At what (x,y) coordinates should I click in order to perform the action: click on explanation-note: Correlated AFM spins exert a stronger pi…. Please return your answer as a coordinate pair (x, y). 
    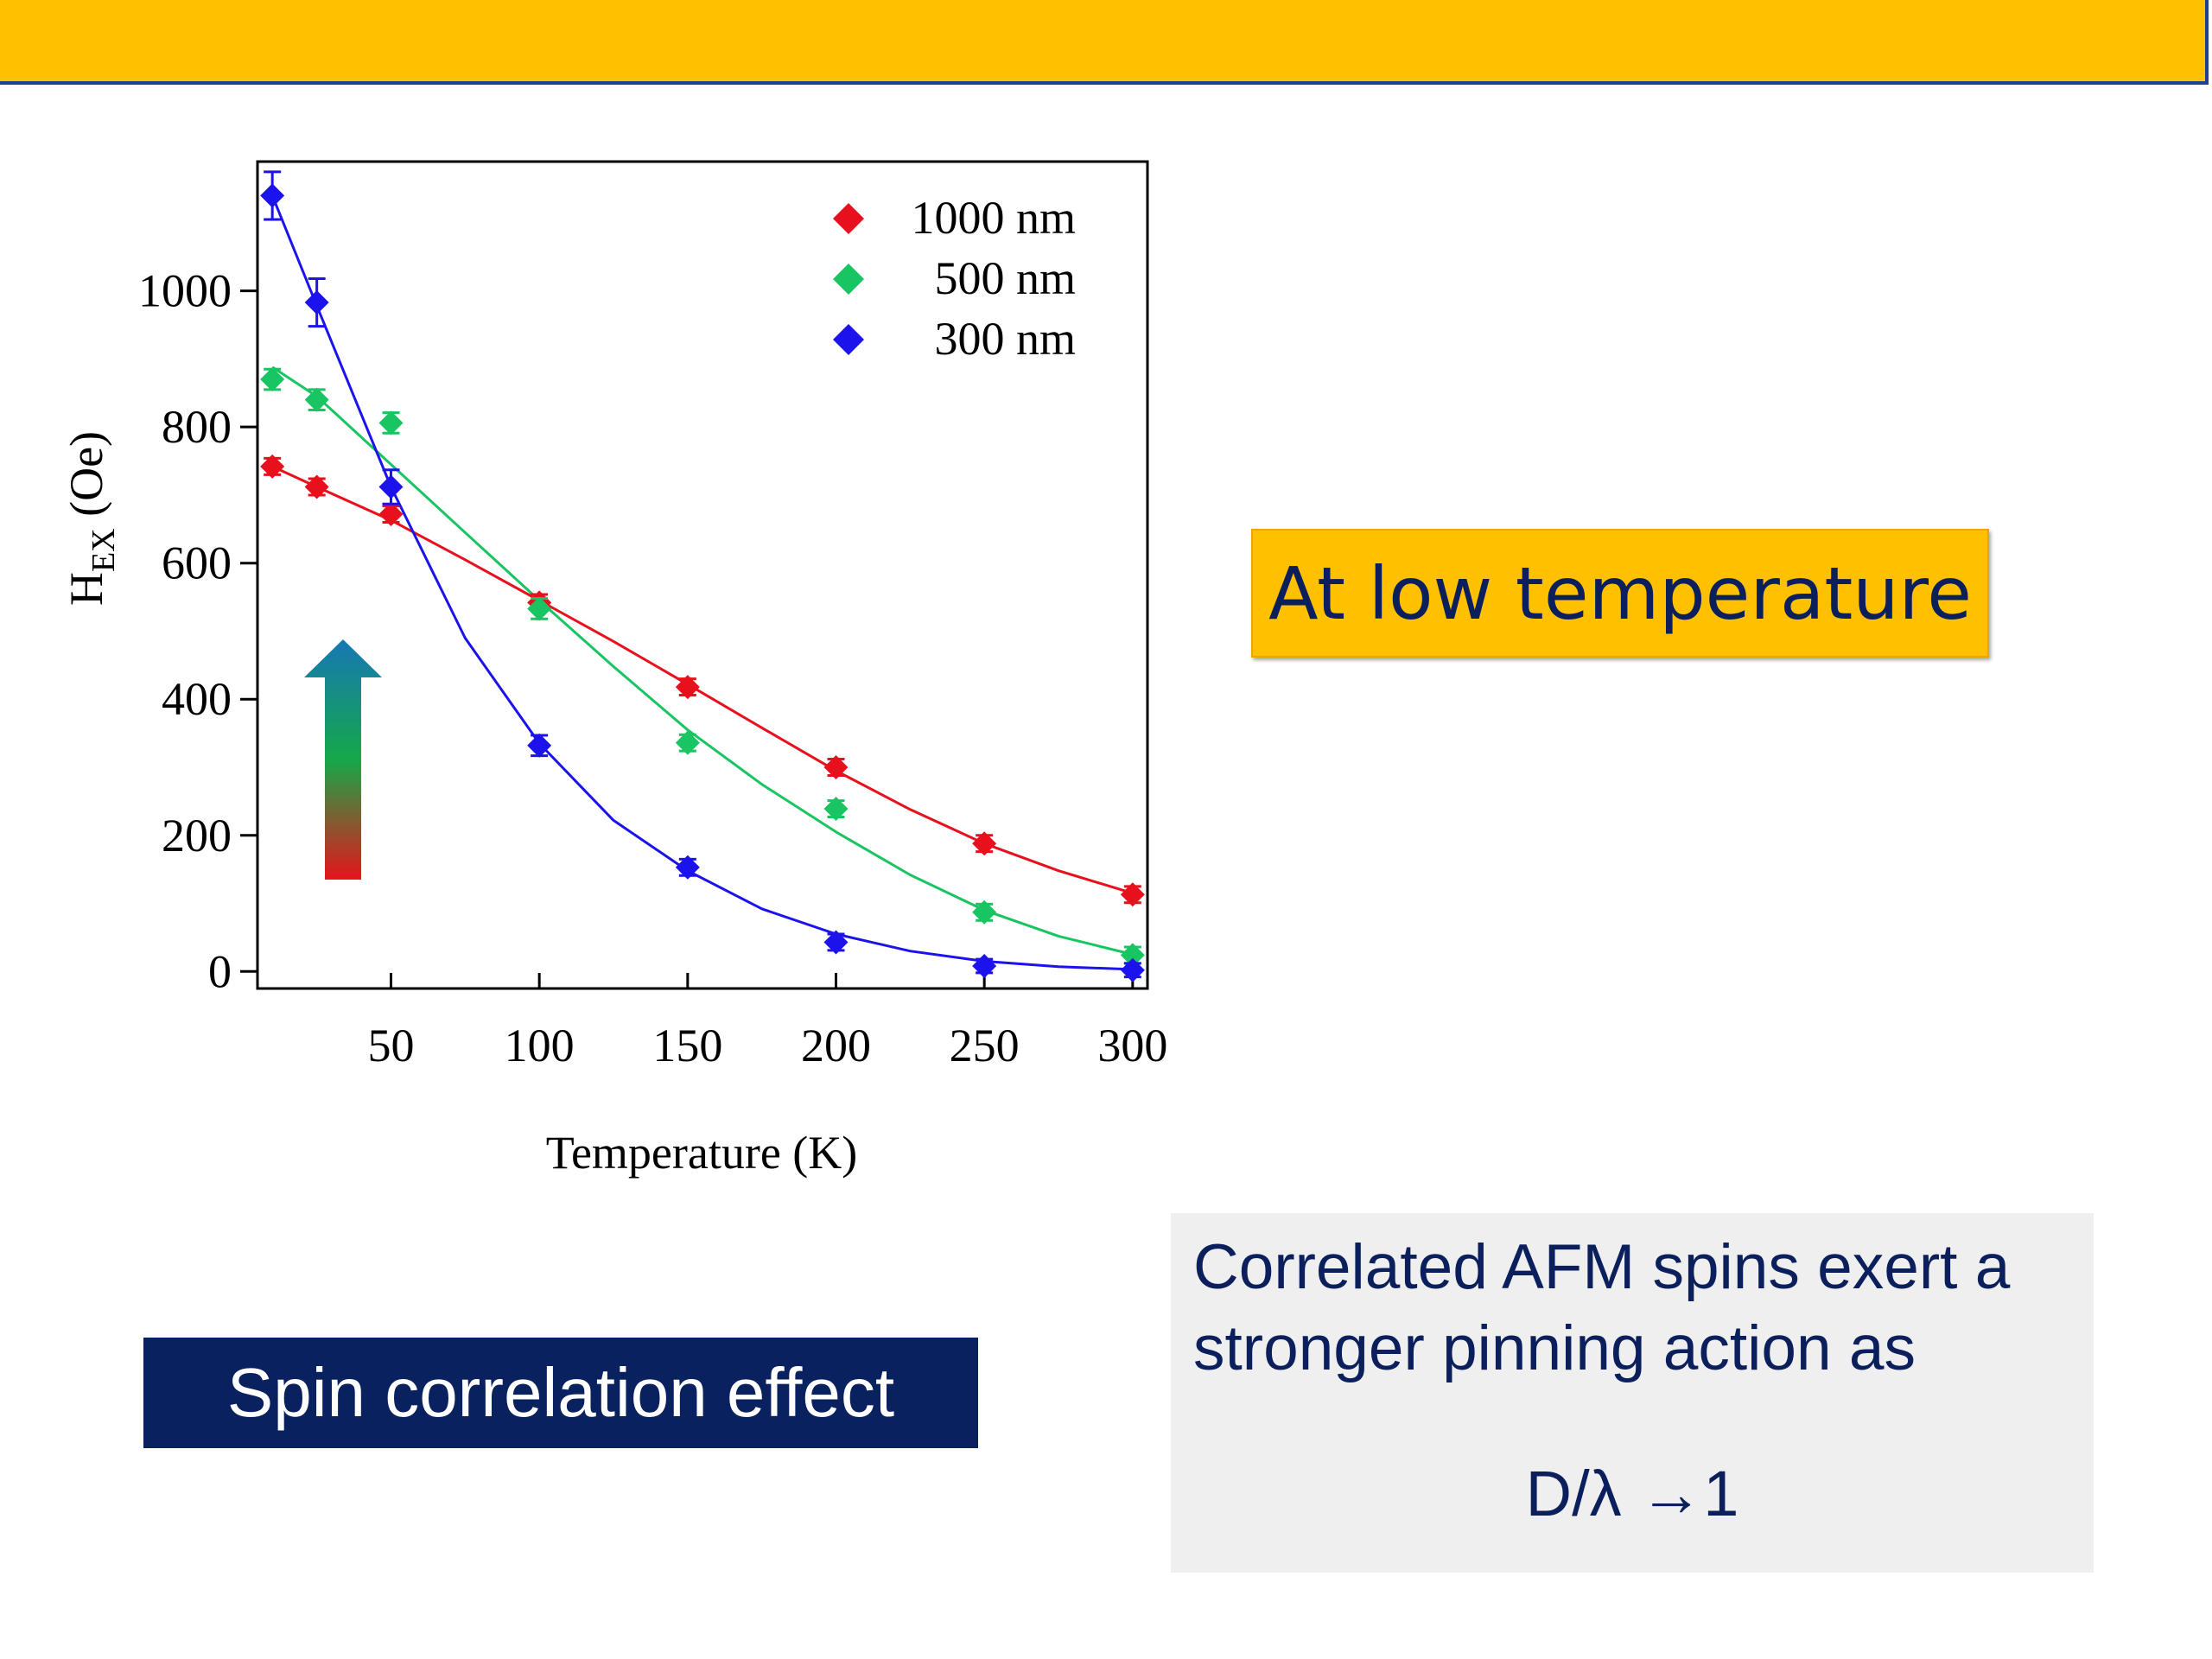
    Looking at the image, I should click on (1632, 1393).